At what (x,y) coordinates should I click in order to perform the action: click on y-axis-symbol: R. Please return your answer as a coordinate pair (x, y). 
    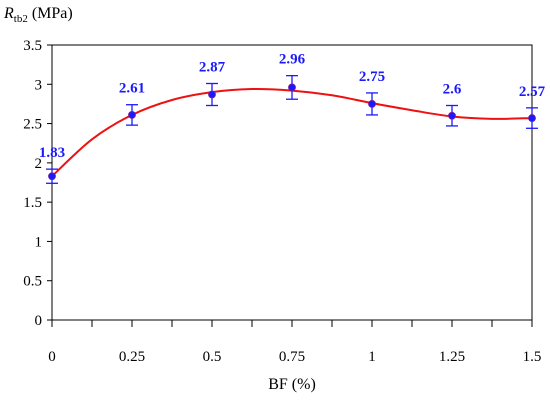
    Looking at the image, I should click on (8, 13).